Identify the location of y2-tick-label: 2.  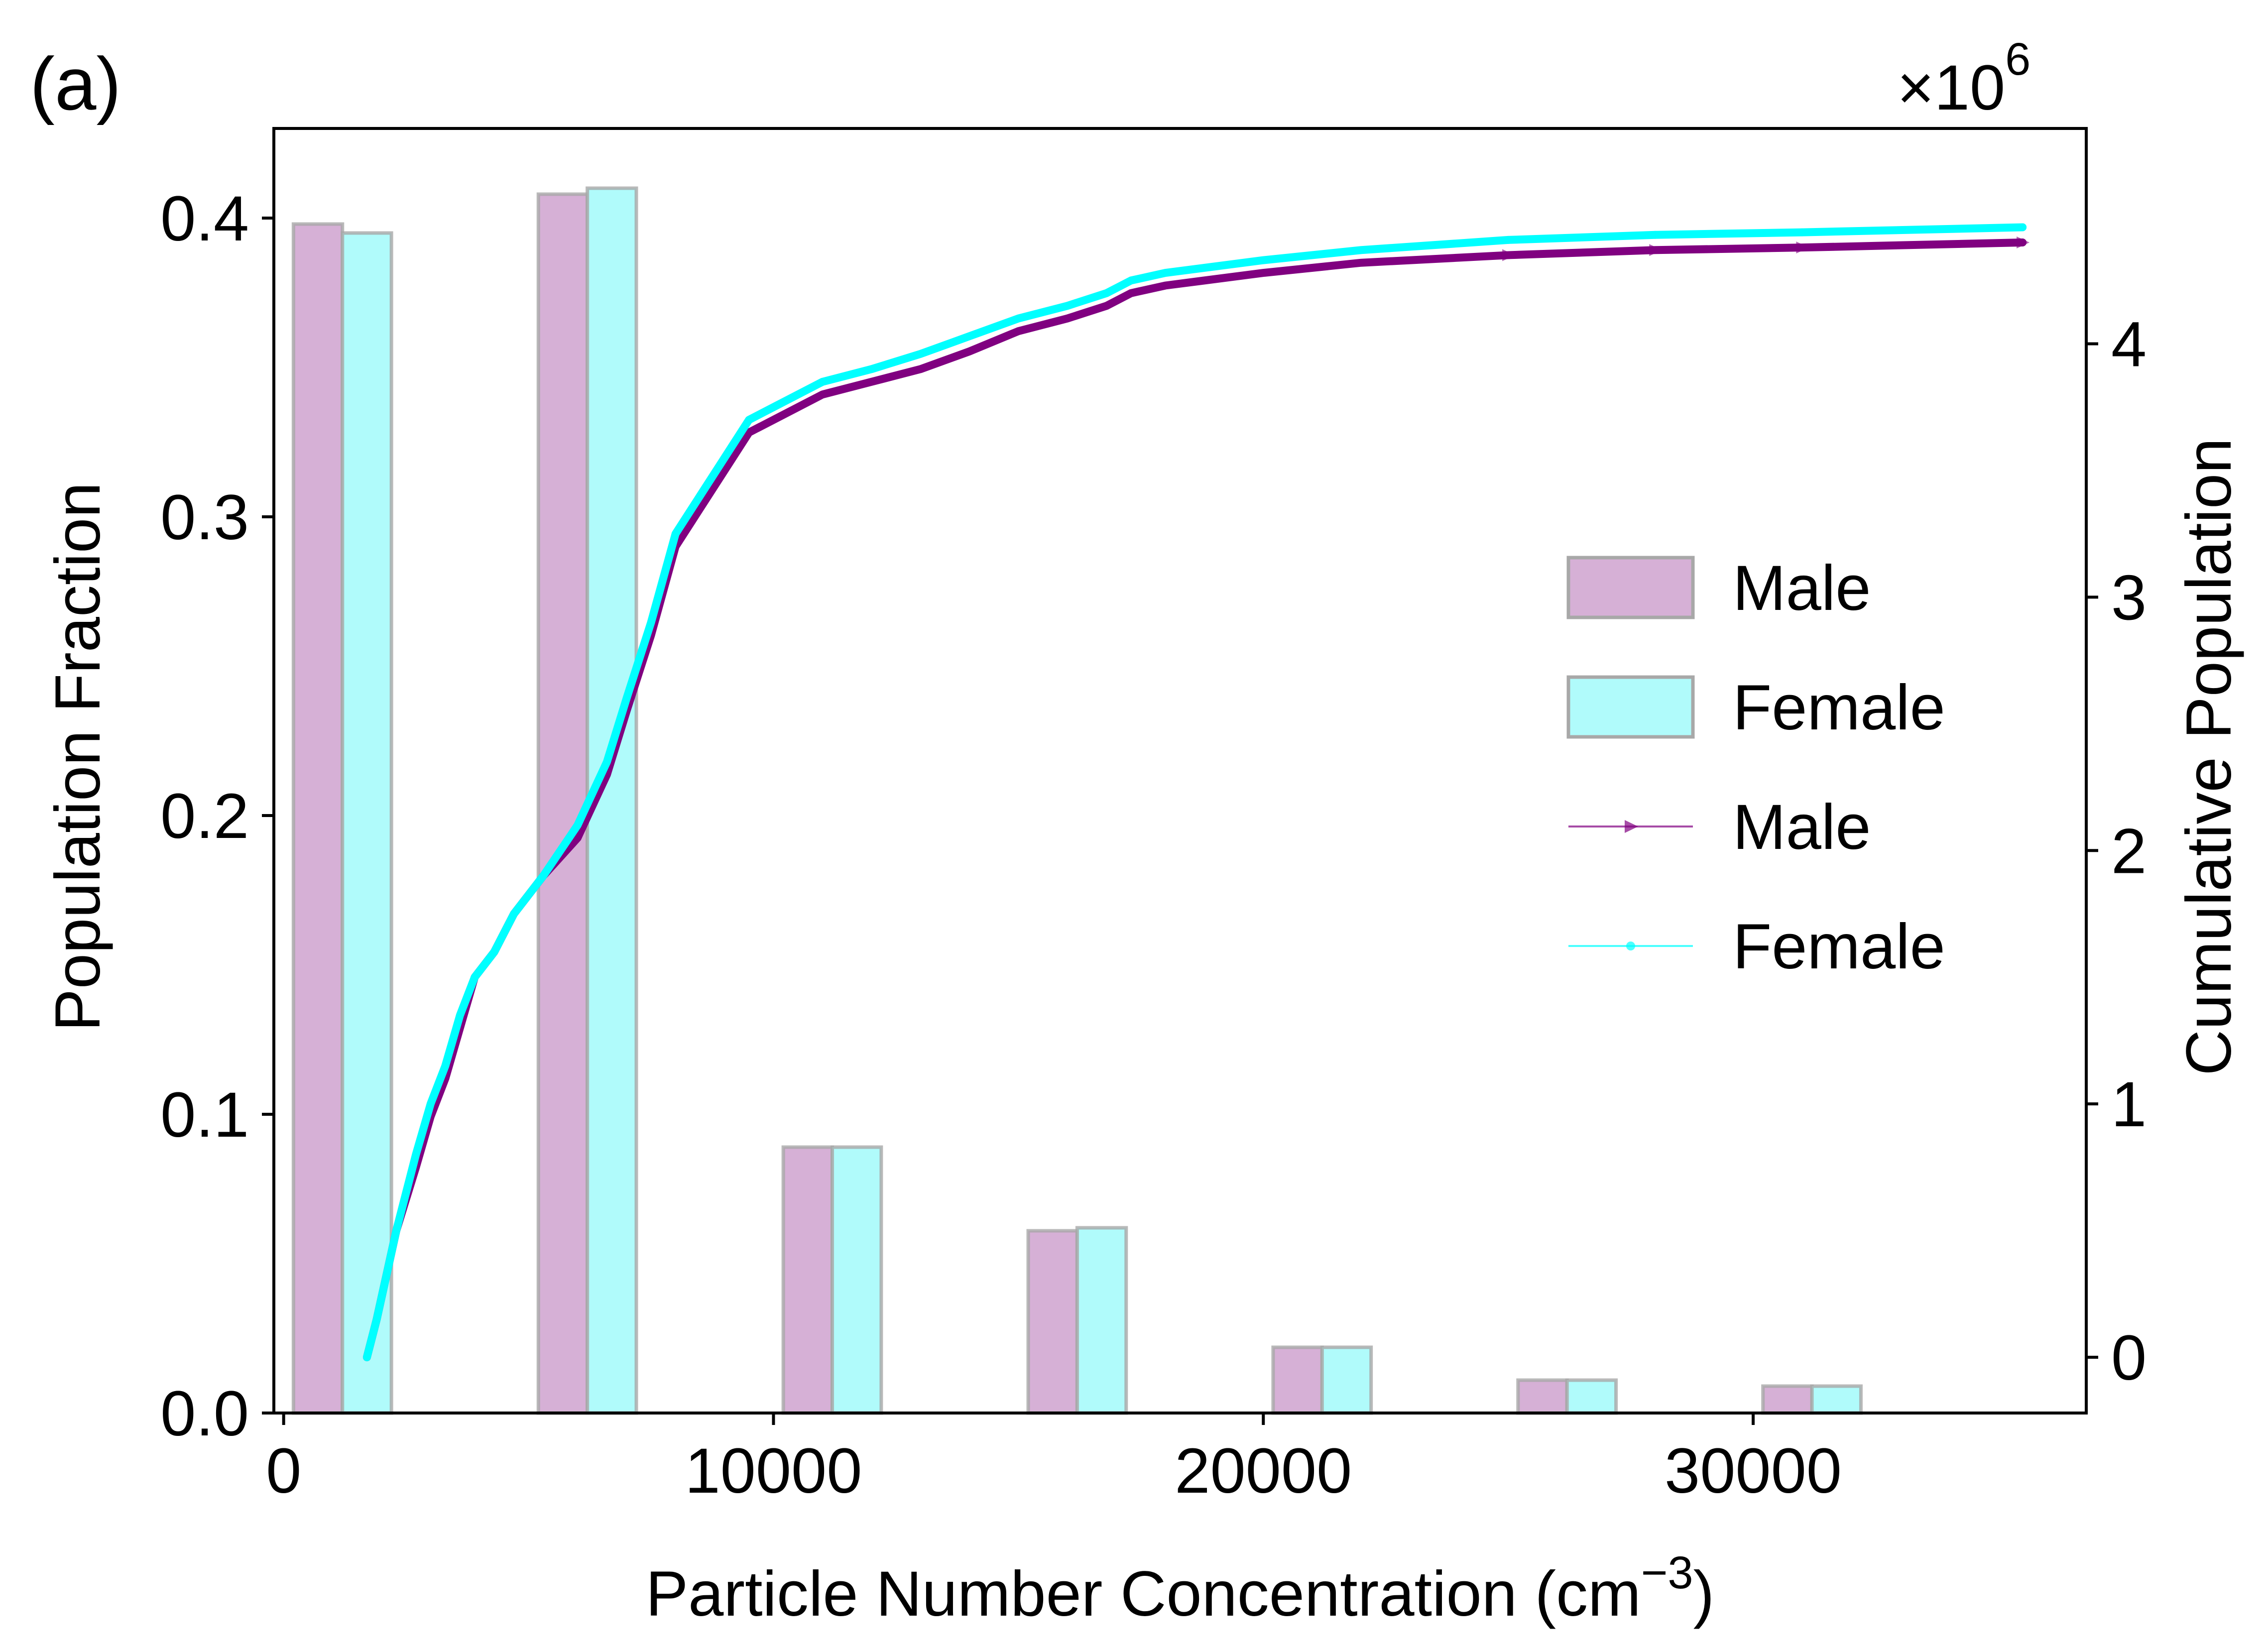
(2129, 852).